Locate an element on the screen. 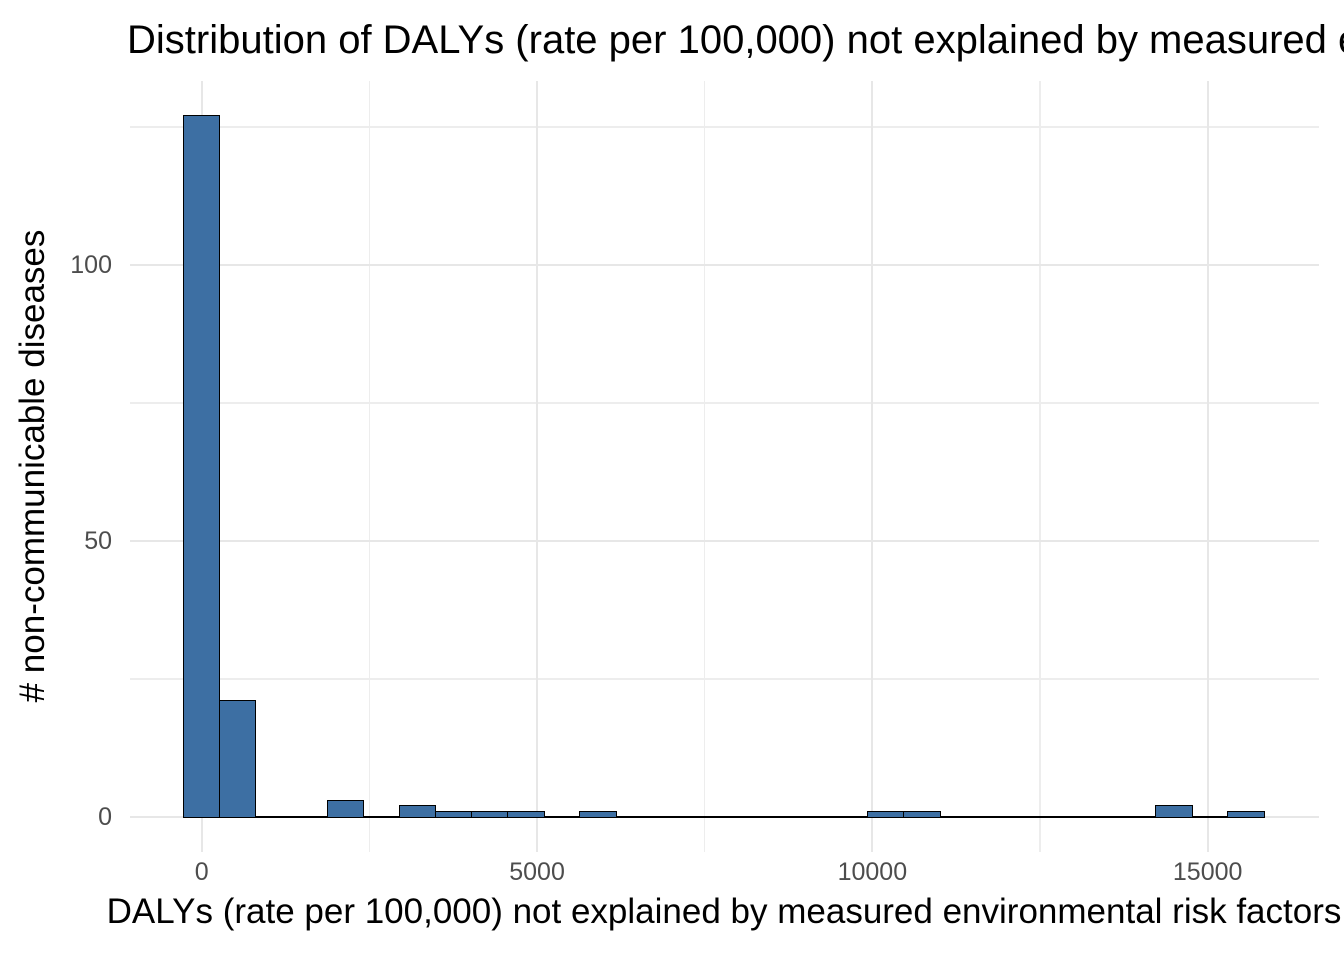 The height and width of the screenshot is (960, 1344). y-tick-label: 0 is located at coordinates (105, 816).